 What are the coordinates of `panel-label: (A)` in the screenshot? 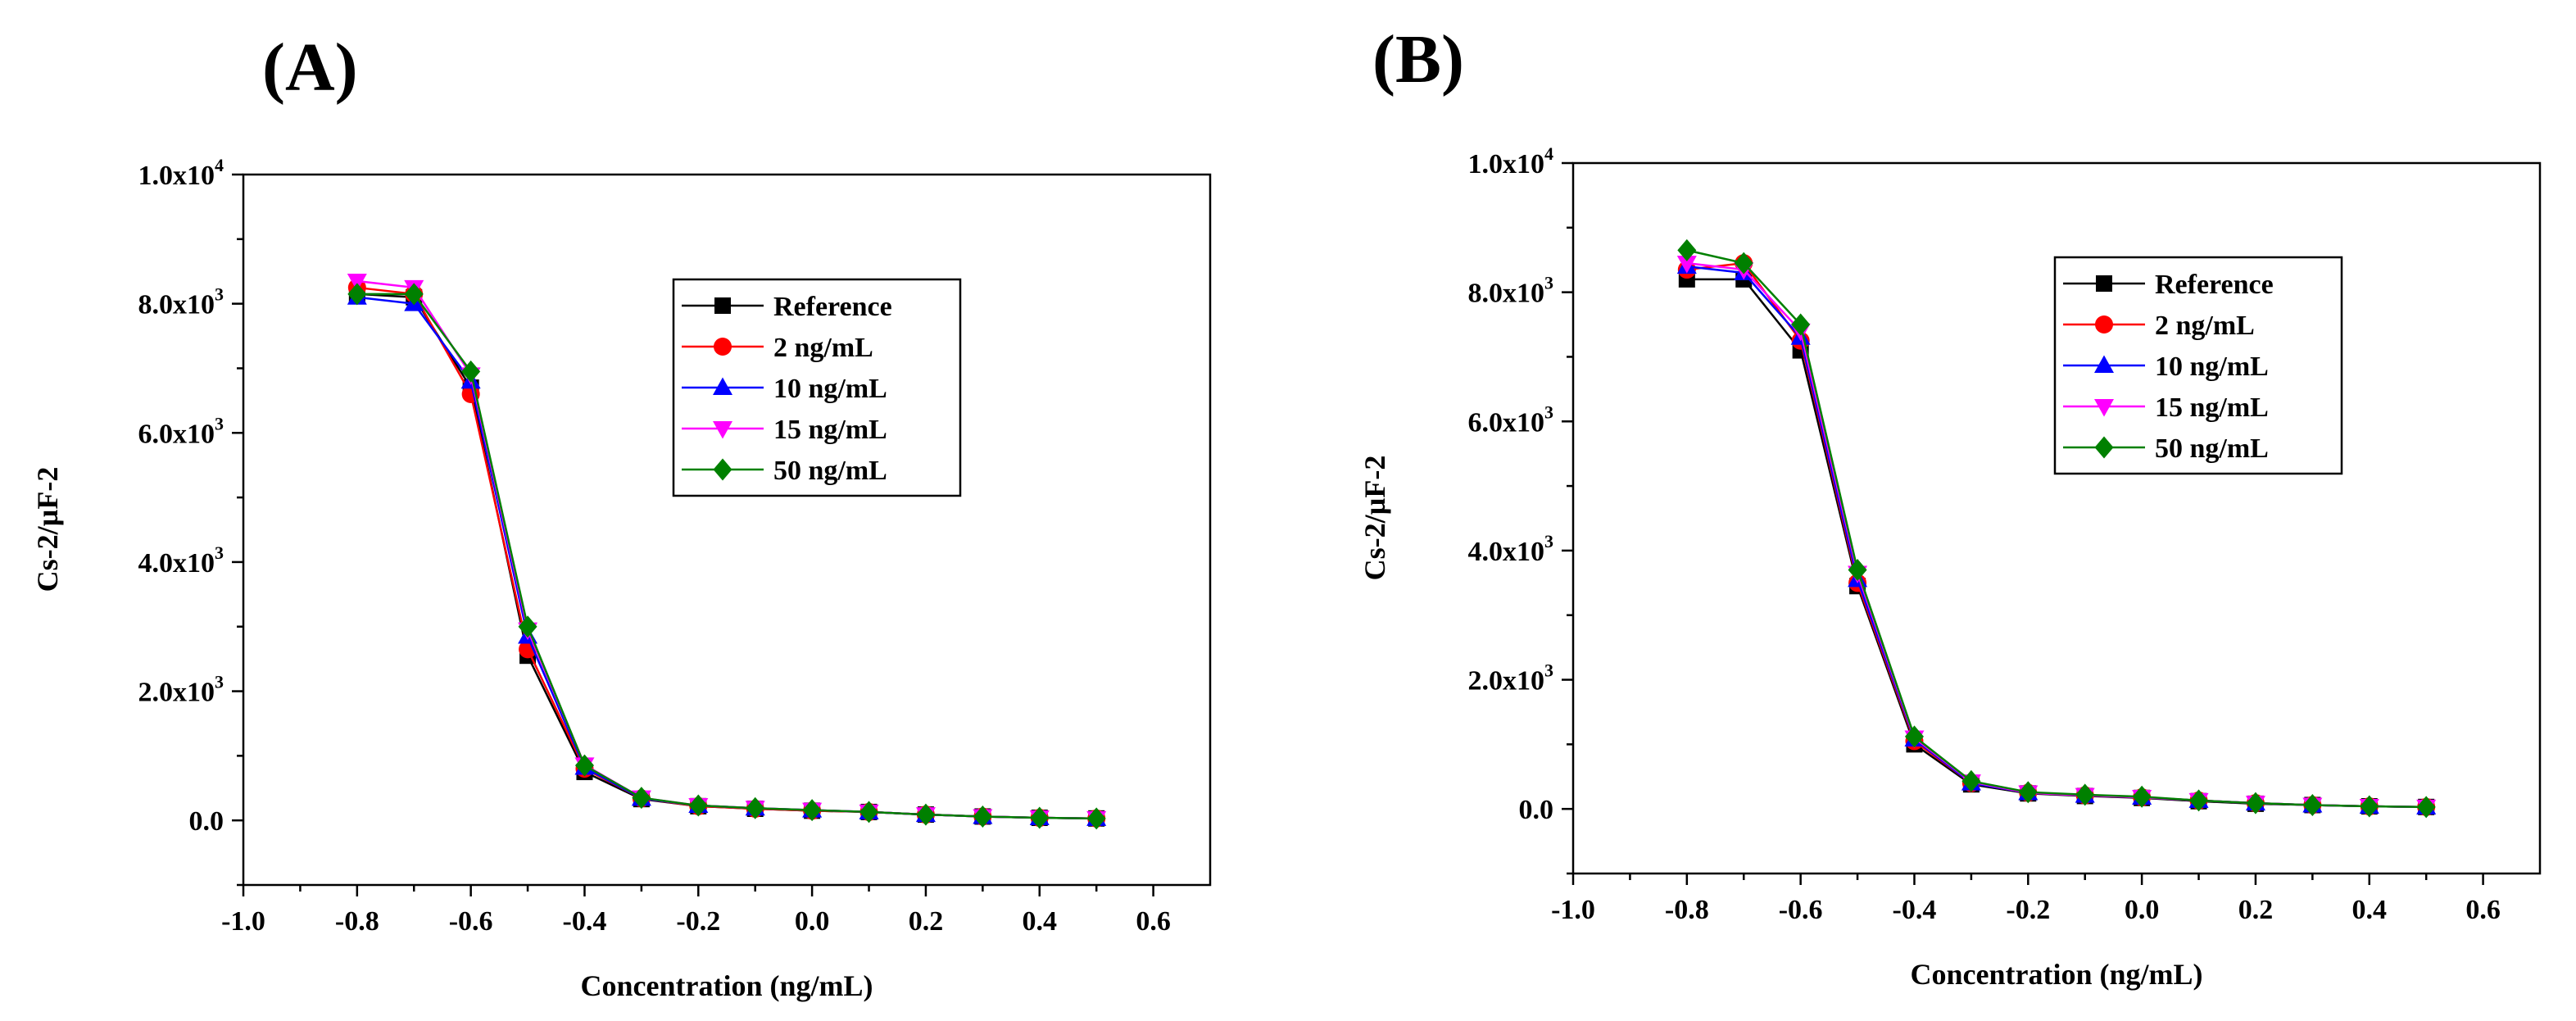 It's located at (310, 67).